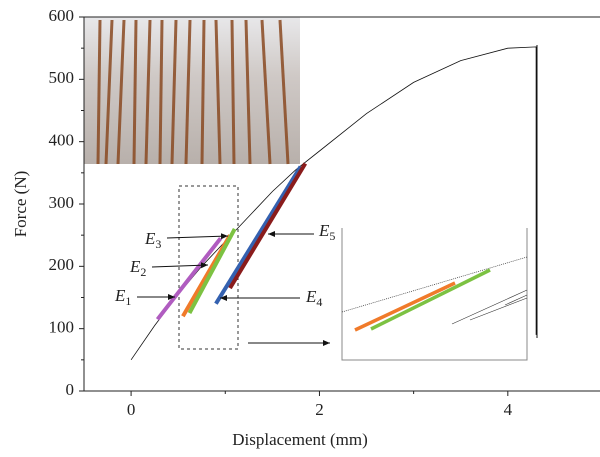 The height and width of the screenshot is (457, 600). I want to click on zoom-region, so click(208, 267).